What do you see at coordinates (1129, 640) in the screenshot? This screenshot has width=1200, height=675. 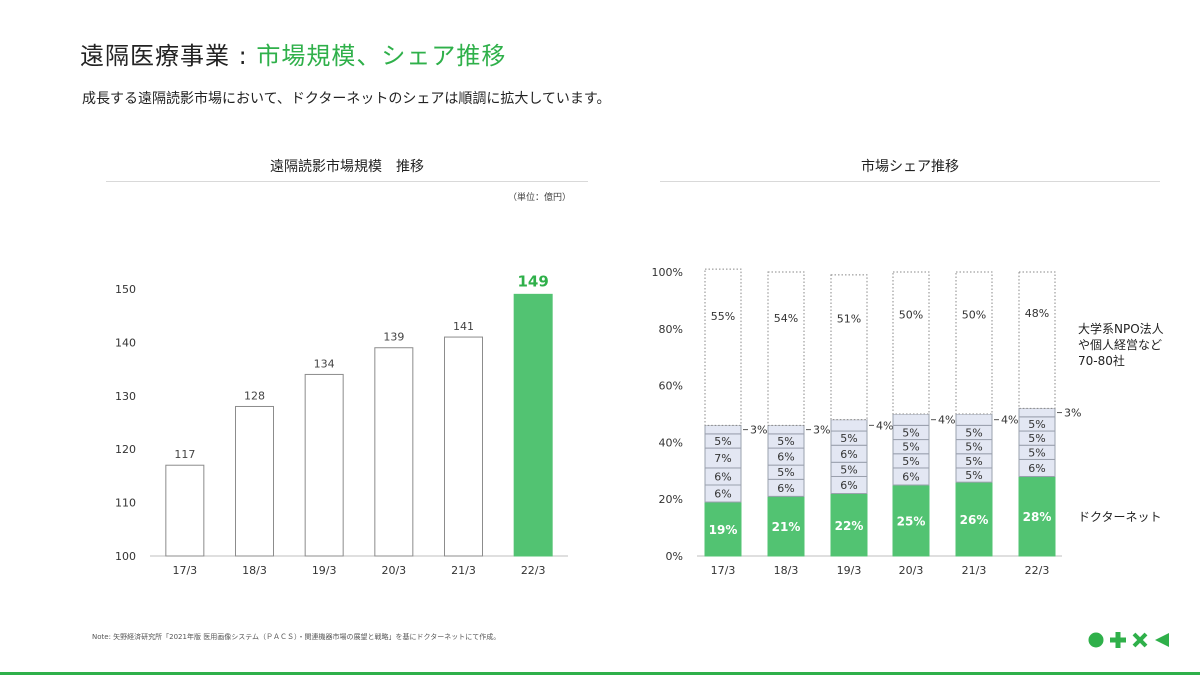 I see `brand-logo` at bounding box center [1129, 640].